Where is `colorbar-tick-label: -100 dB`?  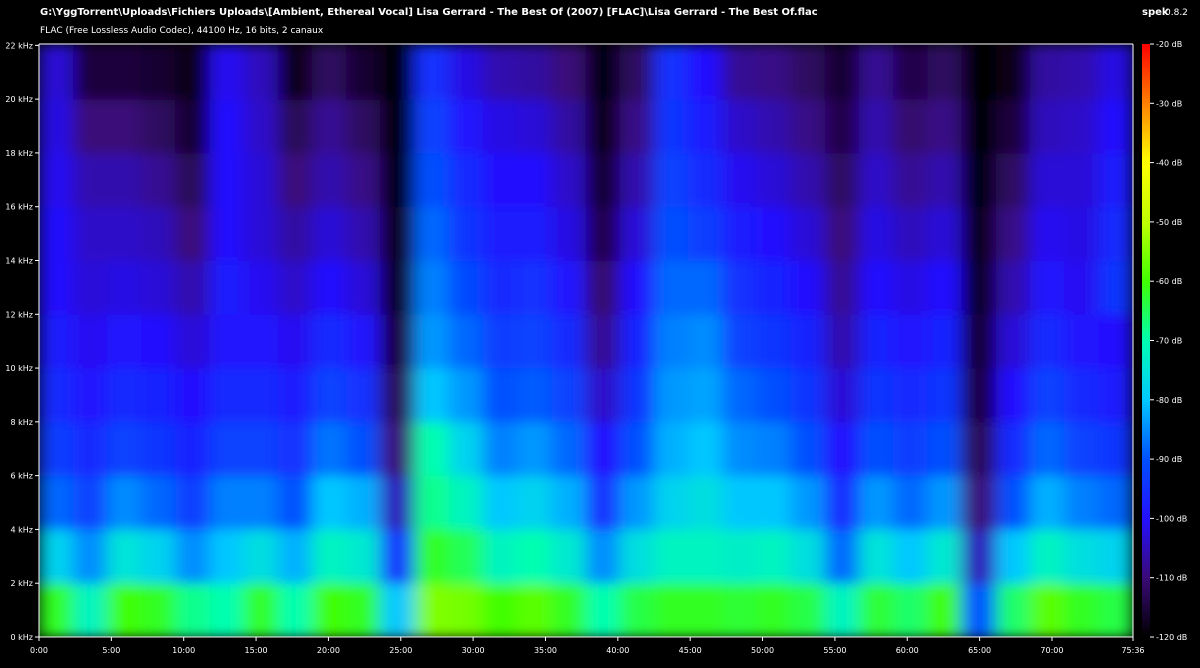 colorbar-tick-label: -100 dB is located at coordinates (1171, 518).